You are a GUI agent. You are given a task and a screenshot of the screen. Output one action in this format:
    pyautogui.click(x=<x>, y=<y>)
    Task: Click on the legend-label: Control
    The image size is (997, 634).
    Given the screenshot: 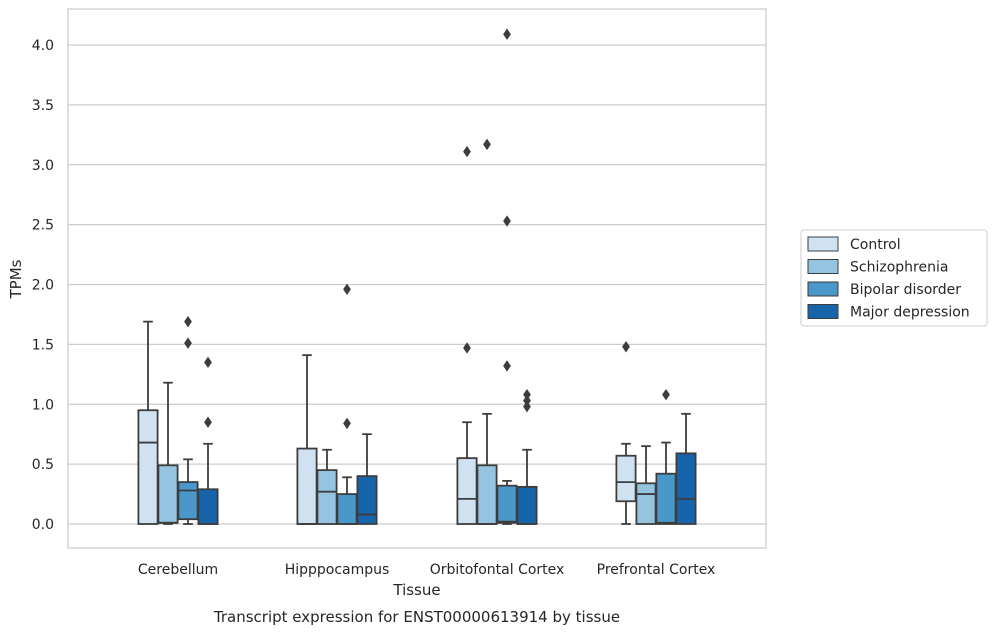 What is the action you would take?
    pyautogui.click(x=875, y=245)
    